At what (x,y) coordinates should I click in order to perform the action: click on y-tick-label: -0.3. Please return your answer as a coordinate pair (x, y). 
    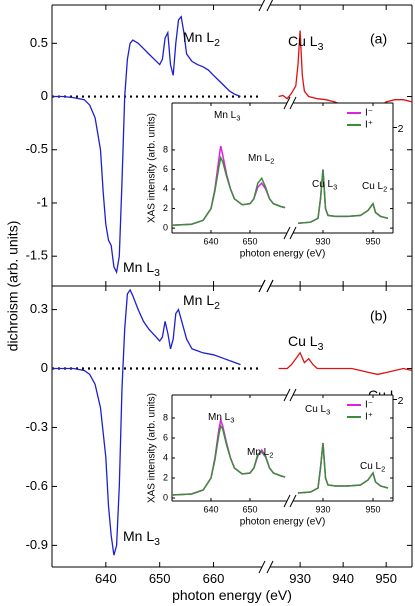
    Looking at the image, I should click on (37, 426).